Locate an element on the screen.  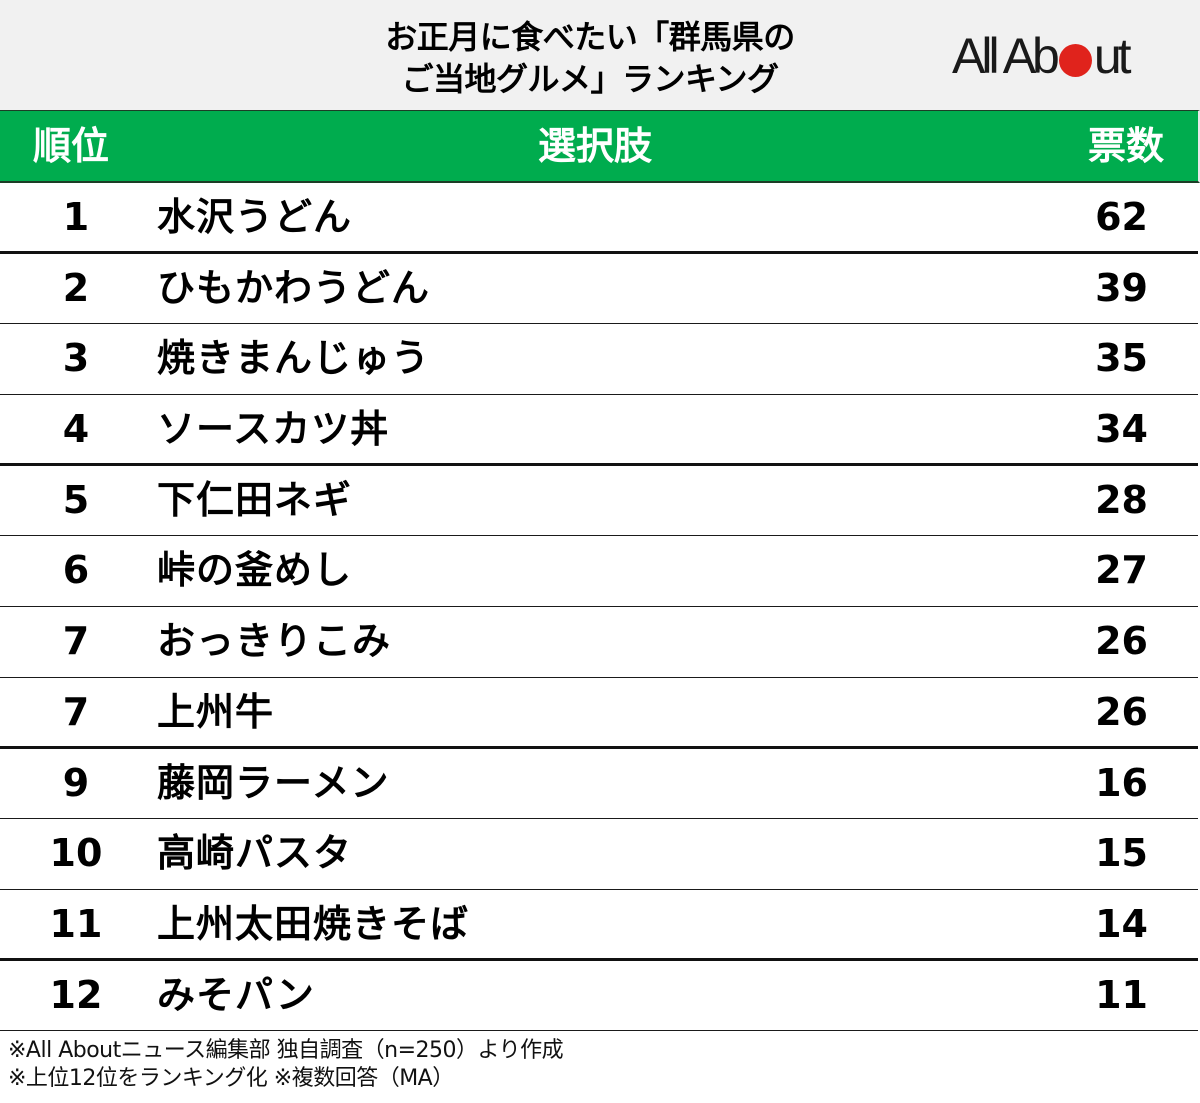
rank-cell: 9 is located at coordinates (76, 782).